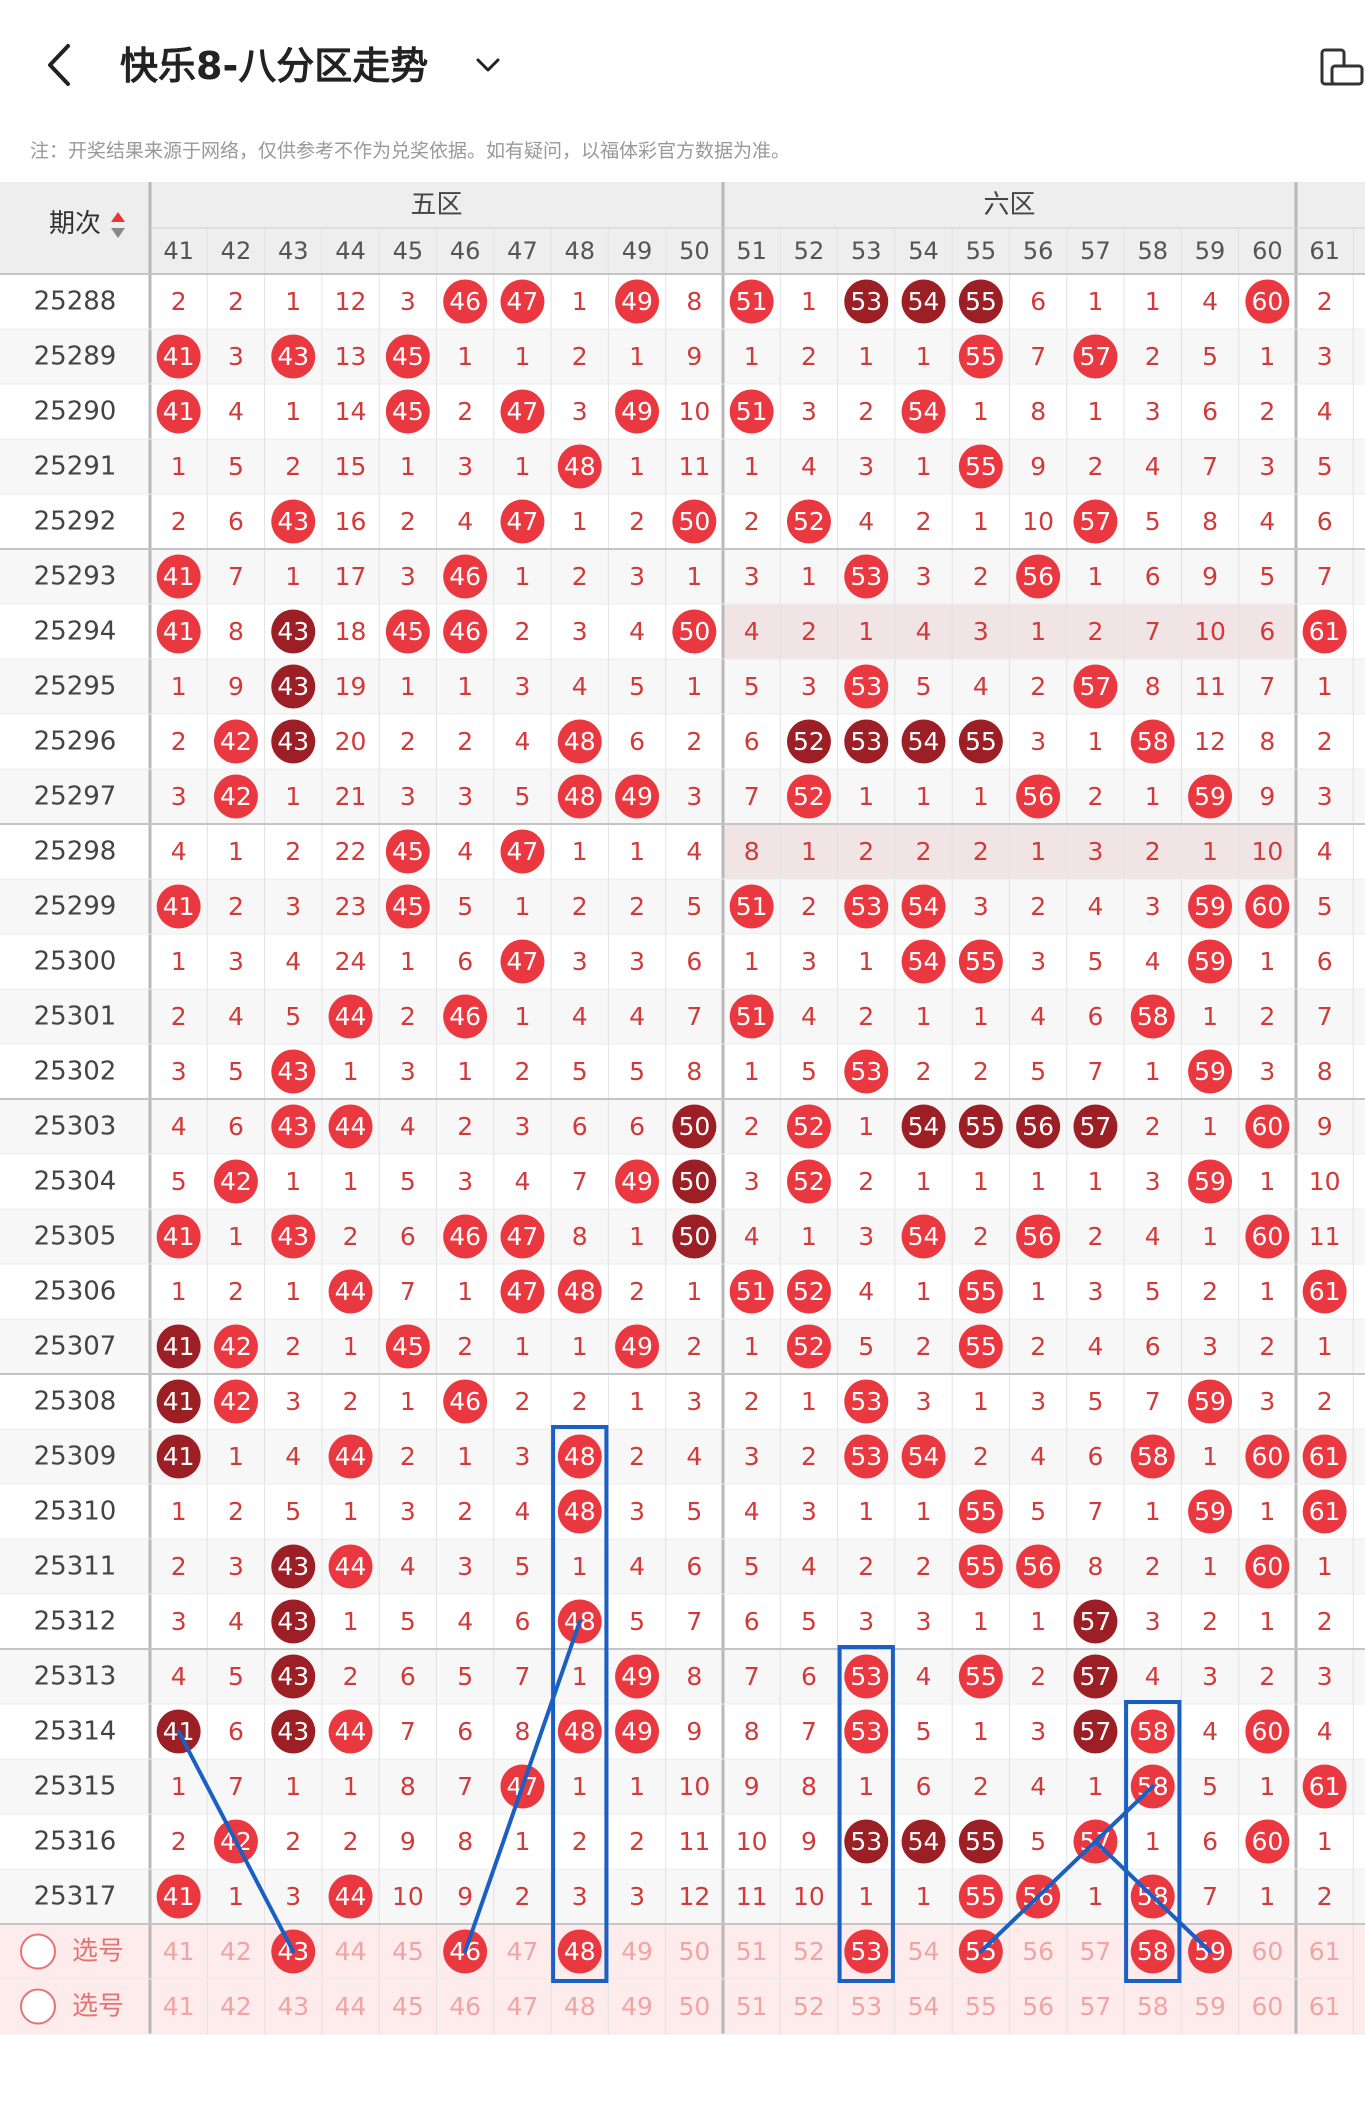 The image size is (1365, 2106). Describe the element at coordinates (866, 2006) in the screenshot. I see `select-number: 53` at that location.